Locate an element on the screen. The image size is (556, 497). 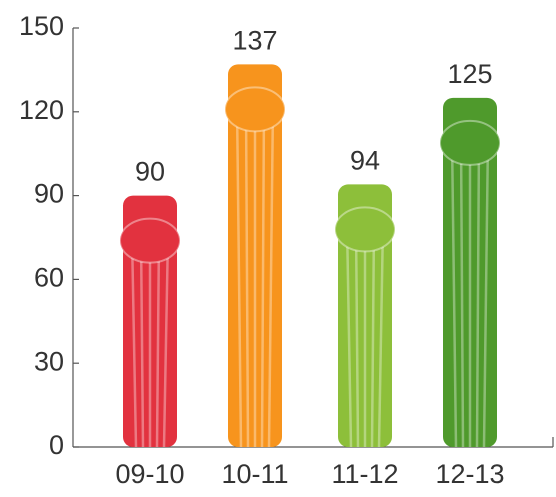
y-tick-label: 150 is located at coordinates (41, 26).